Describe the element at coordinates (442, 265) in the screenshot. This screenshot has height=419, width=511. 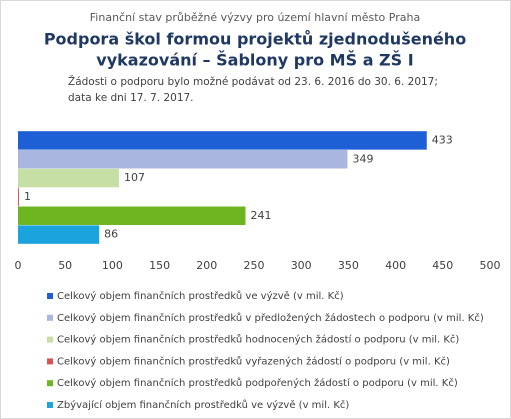
I see `x-tick-label: 450` at that location.